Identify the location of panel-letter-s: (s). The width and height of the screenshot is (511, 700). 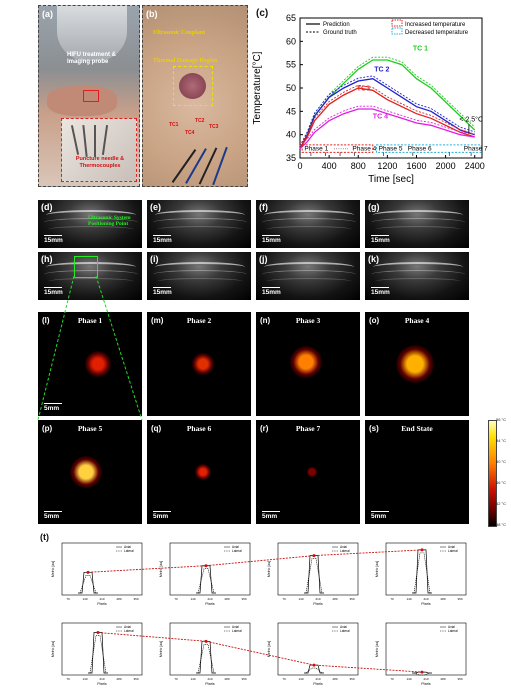
(374, 428).